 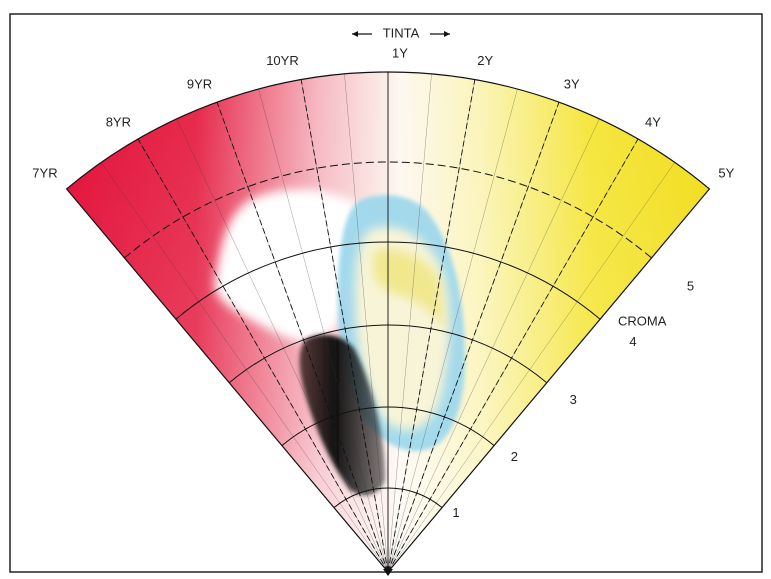 What do you see at coordinates (514, 456) in the screenshot?
I see `chroma-step: 2` at bounding box center [514, 456].